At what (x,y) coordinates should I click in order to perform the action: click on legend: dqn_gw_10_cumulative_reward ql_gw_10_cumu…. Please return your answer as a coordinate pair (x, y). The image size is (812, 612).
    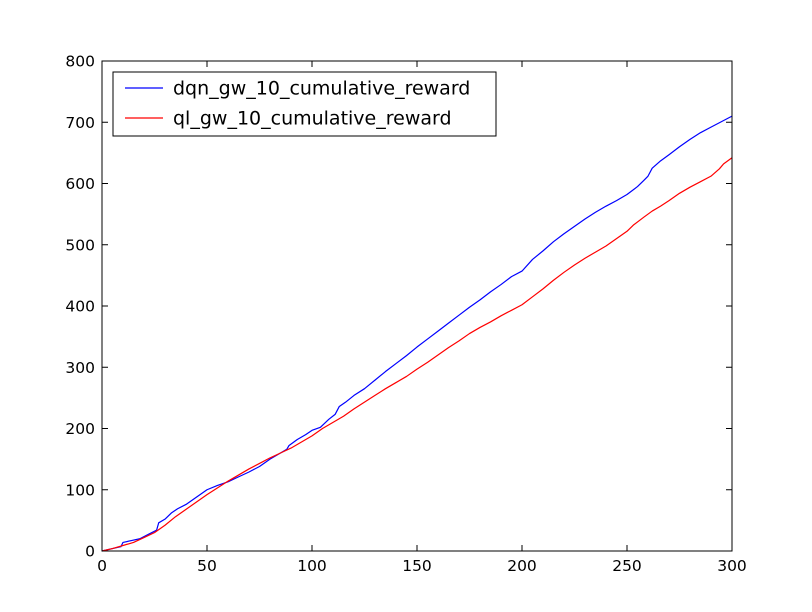
    Looking at the image, I should click on (304, 104).